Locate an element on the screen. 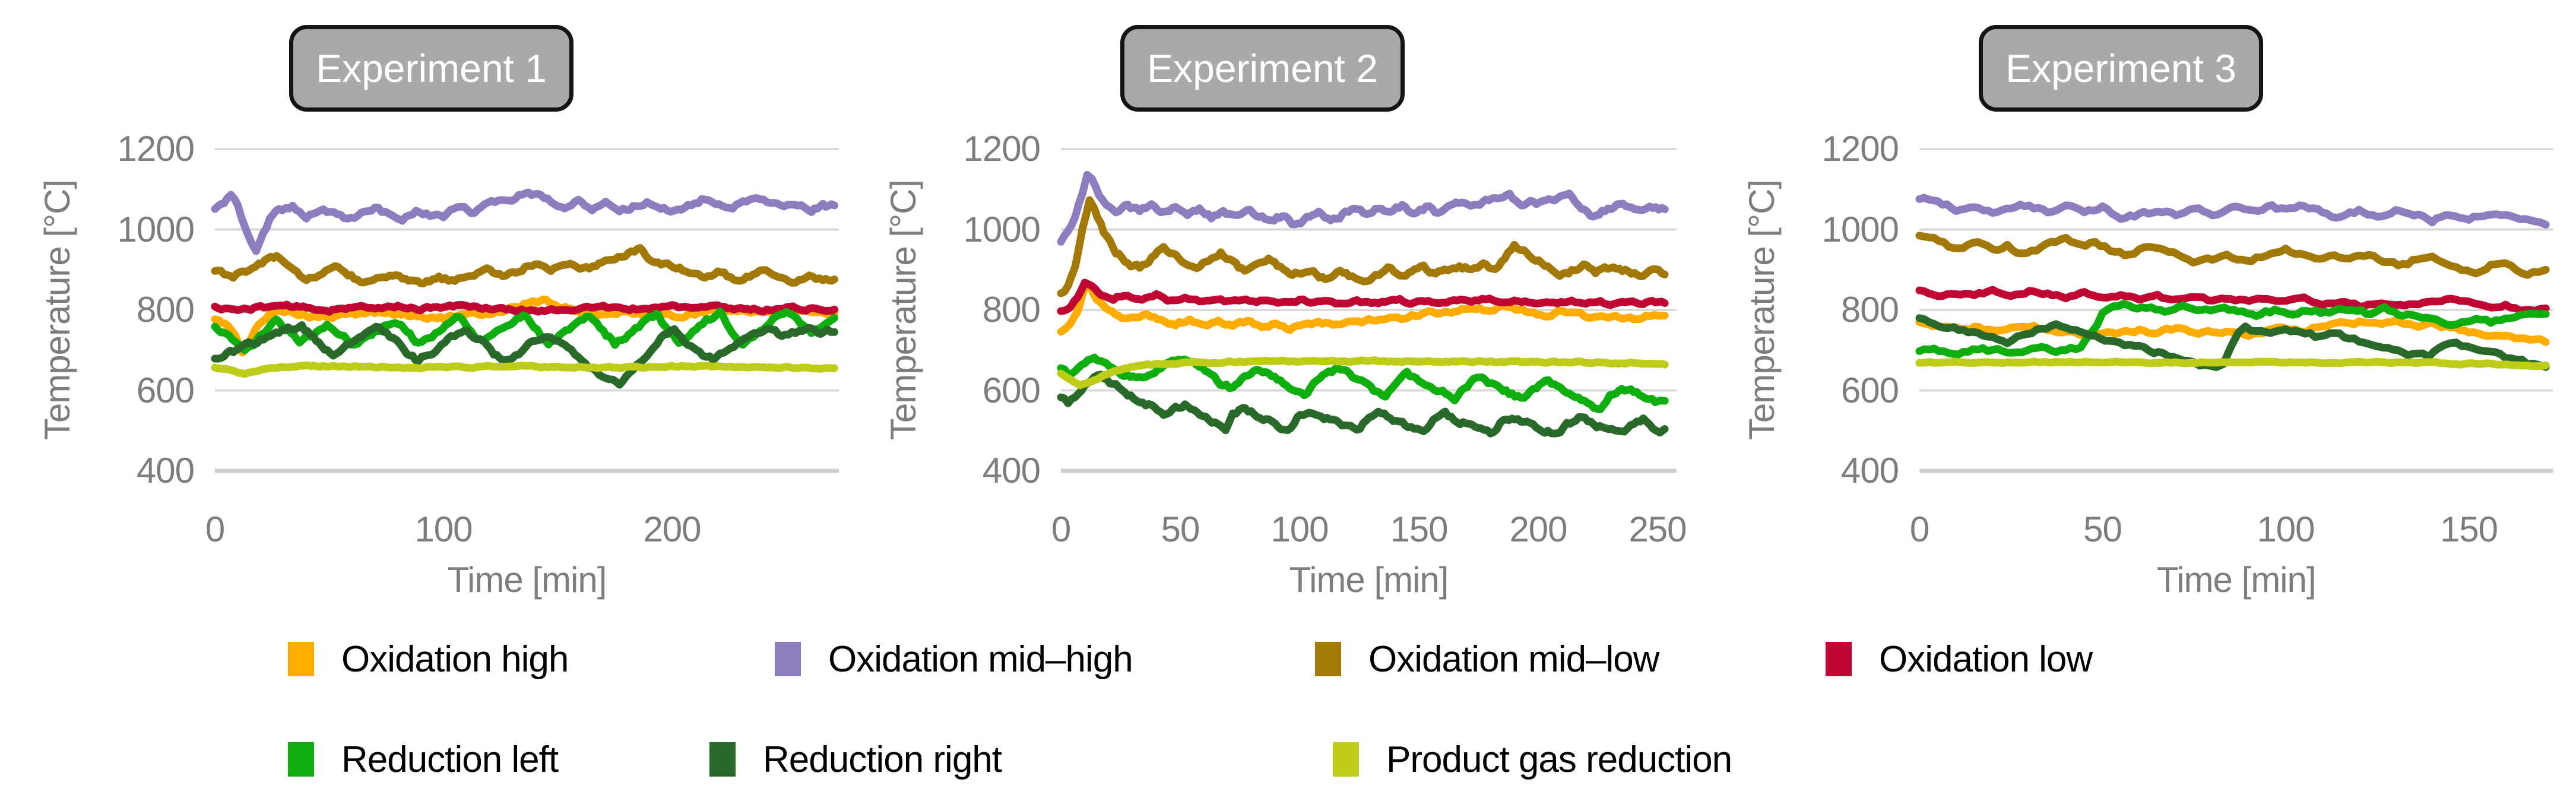 This screenshot has width=2576, height=795. reduction-left-swatch-icon is located at coordinates (301, 760).